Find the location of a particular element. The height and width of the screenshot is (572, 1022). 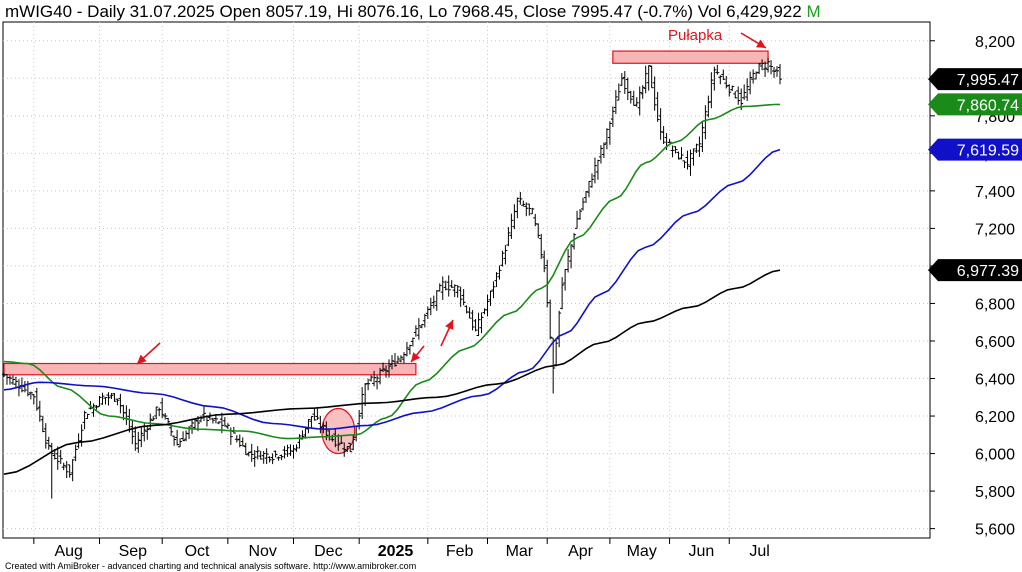

arrow-head is located at coordinates (416, 357).